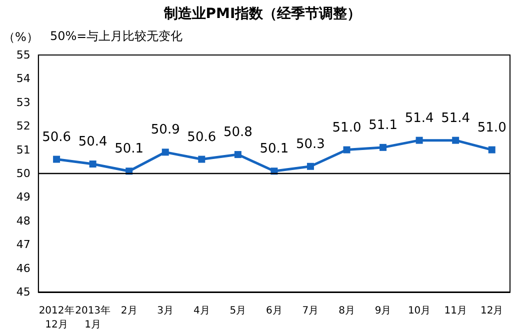 The height and width of the screenshot is (334, 525). Describe the element at coordinates (23, 126) in the screenshot. I see `y-tick-label: 52` at that location.